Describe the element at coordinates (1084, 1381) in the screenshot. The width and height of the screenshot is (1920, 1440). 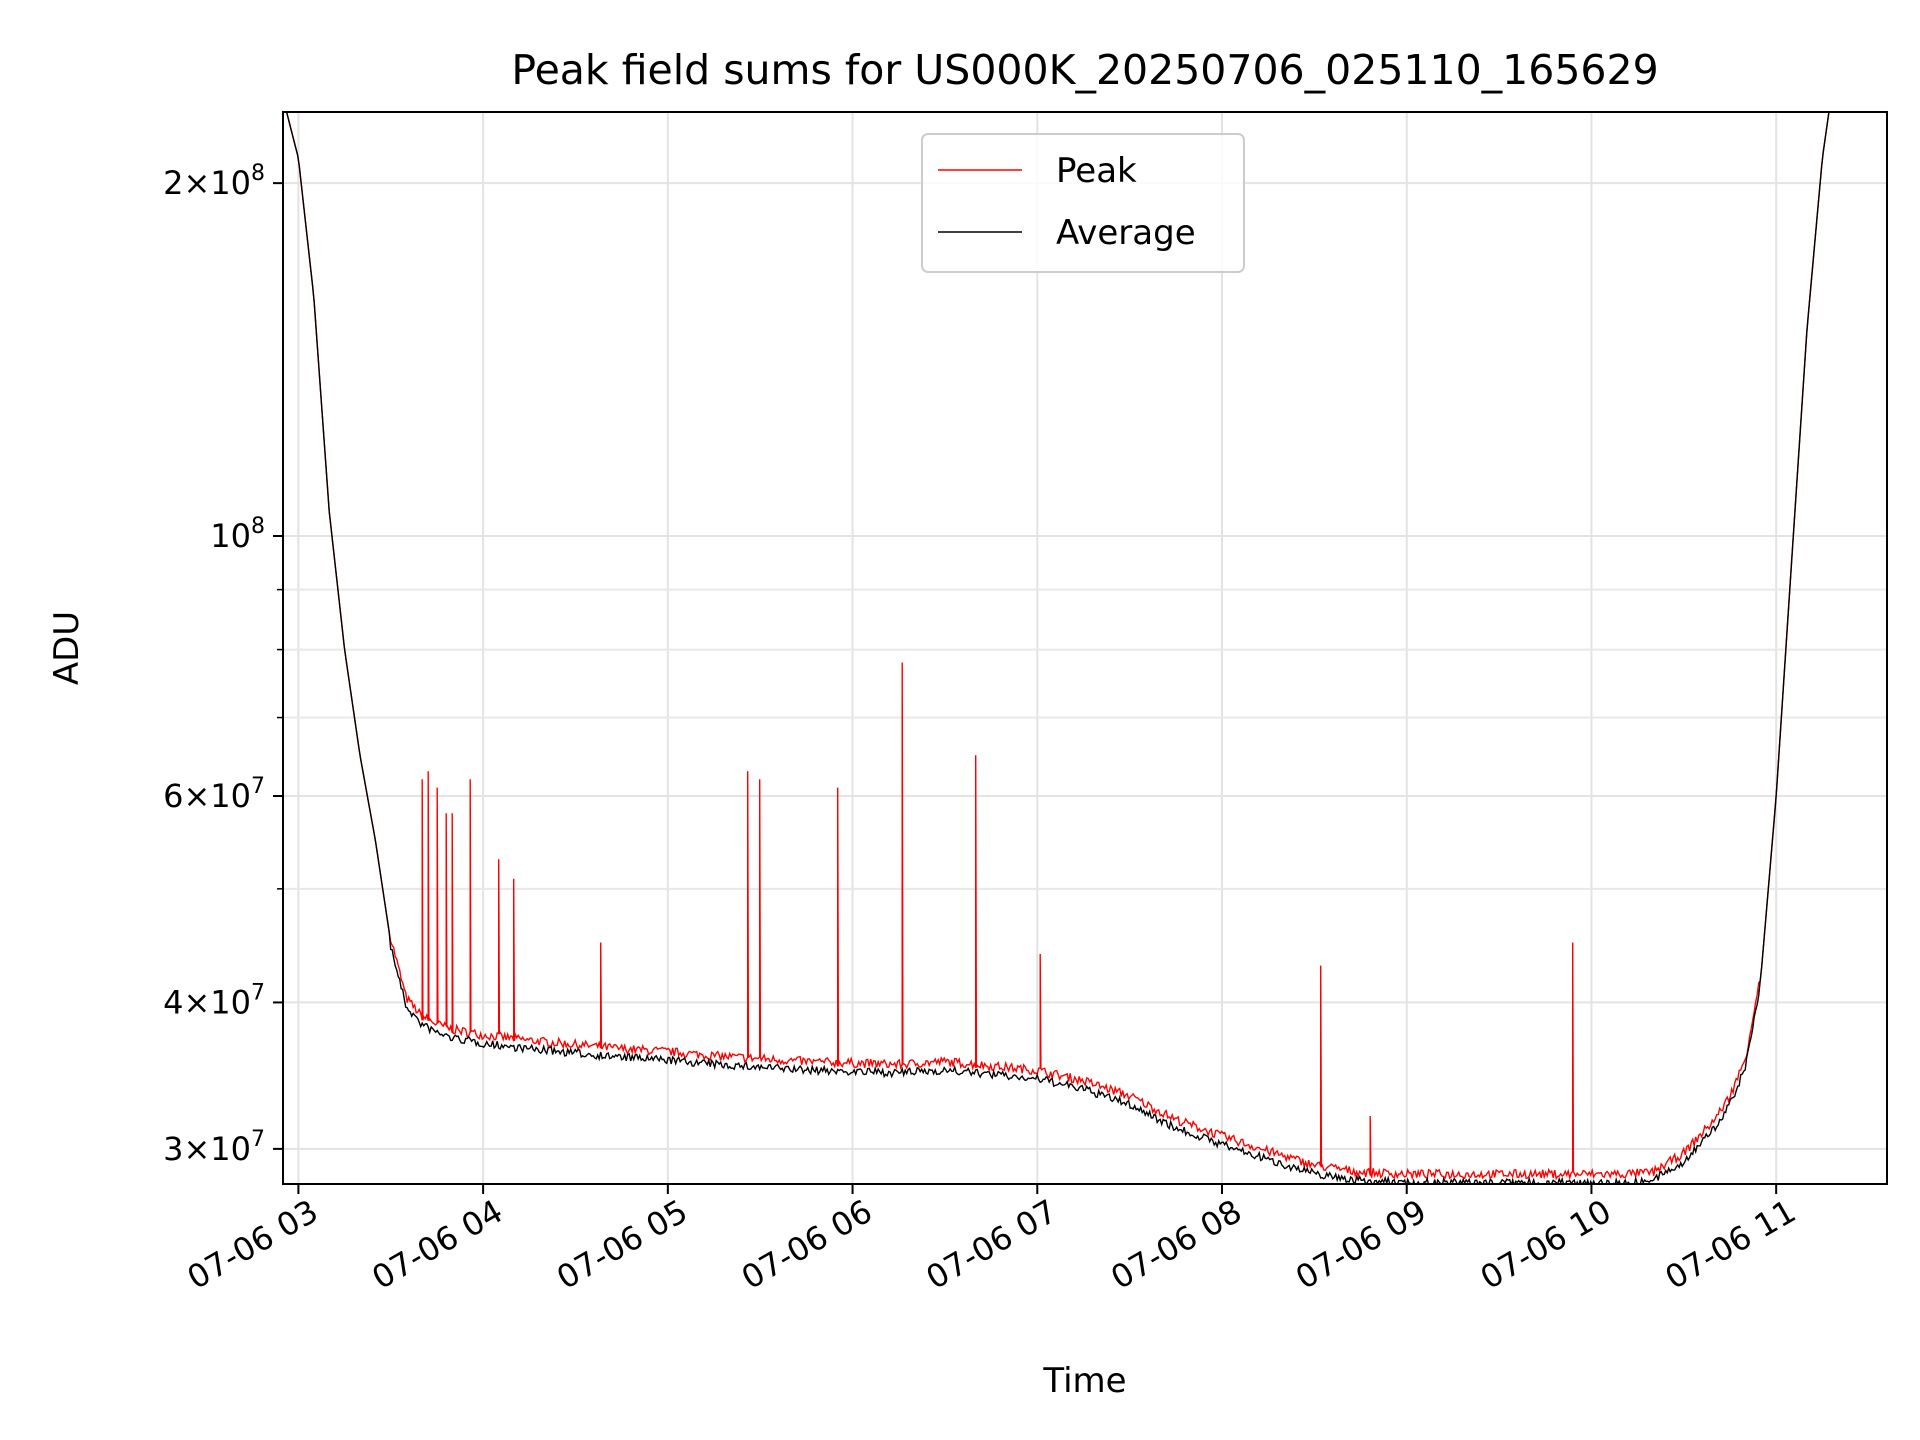
I see `x-axis-label: Time` at that location.